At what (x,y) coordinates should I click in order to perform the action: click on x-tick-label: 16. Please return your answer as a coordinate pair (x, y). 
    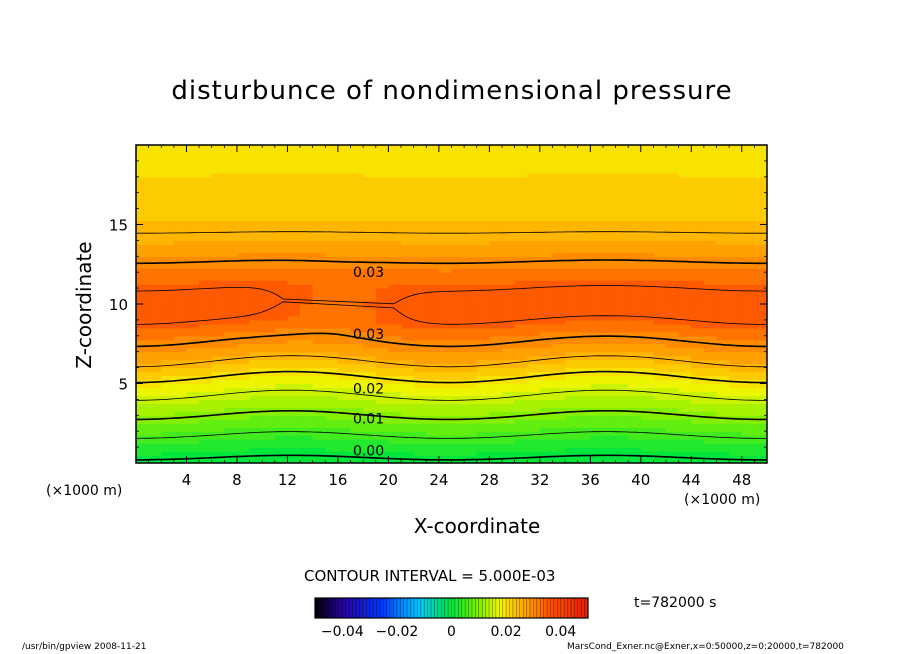
    Looking at the image, I should click on (337, 480).